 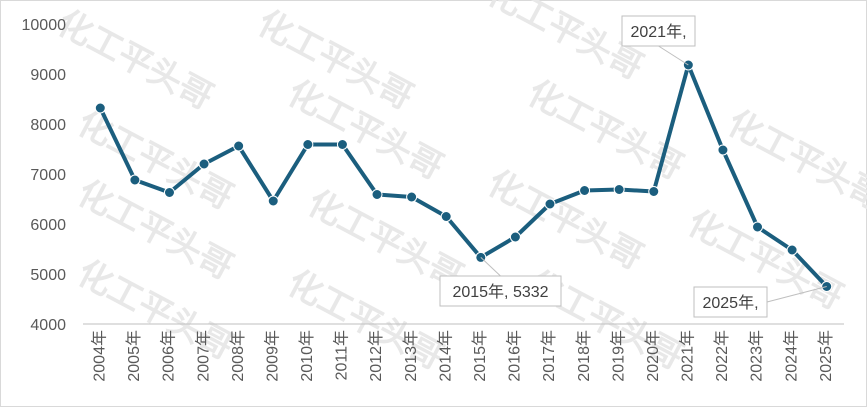 I want to click on data-callout: 2025年,, so click(x=760, y=302).